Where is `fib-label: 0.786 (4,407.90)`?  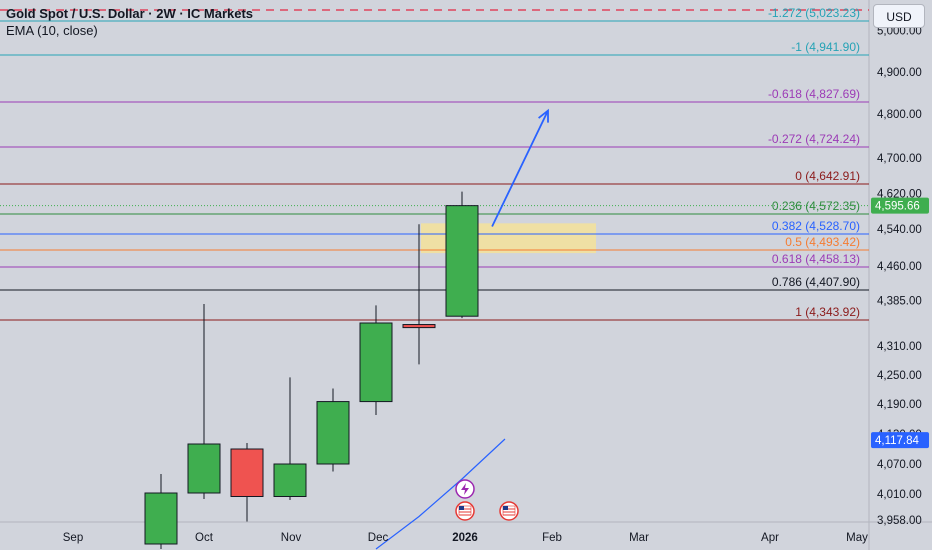 fib-label: 0.786 (4,407.90) is located at coordinates (816, 282).